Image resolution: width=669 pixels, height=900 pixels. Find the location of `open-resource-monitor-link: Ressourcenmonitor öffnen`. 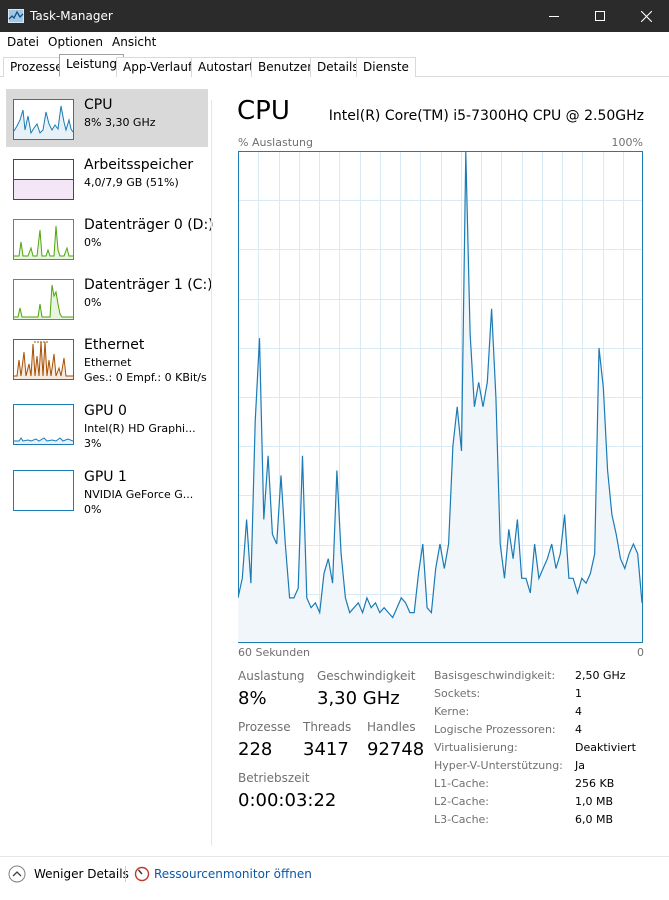

open-resource-monitor-link: Ressourcenmonitor öffnen is located at coordinates (233, 874).